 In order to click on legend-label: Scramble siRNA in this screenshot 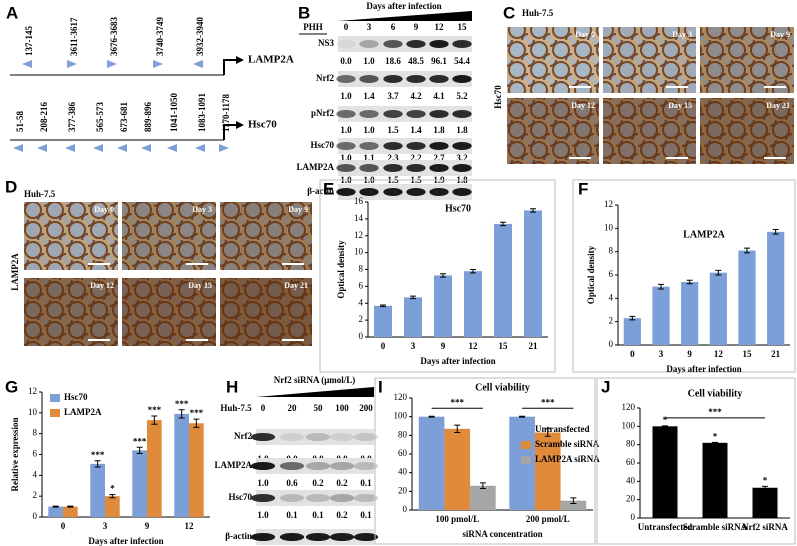, I will do `click(567, 444)`.